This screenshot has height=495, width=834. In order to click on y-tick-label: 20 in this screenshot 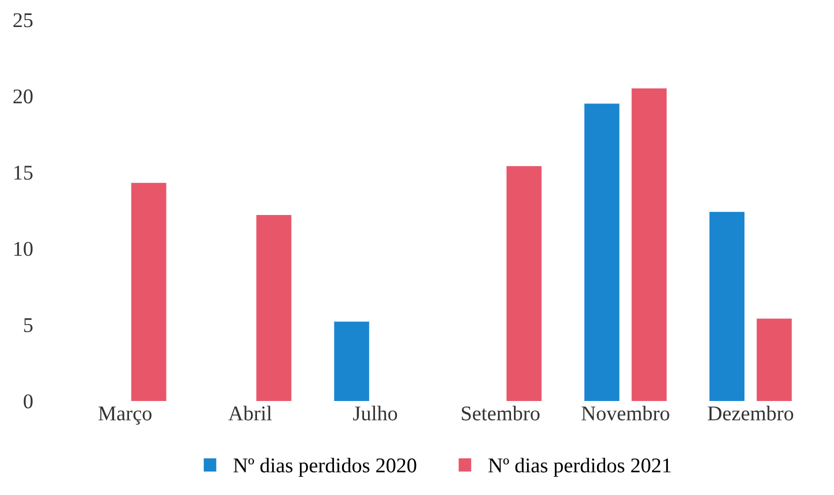, I will do `click(23, 96)`.